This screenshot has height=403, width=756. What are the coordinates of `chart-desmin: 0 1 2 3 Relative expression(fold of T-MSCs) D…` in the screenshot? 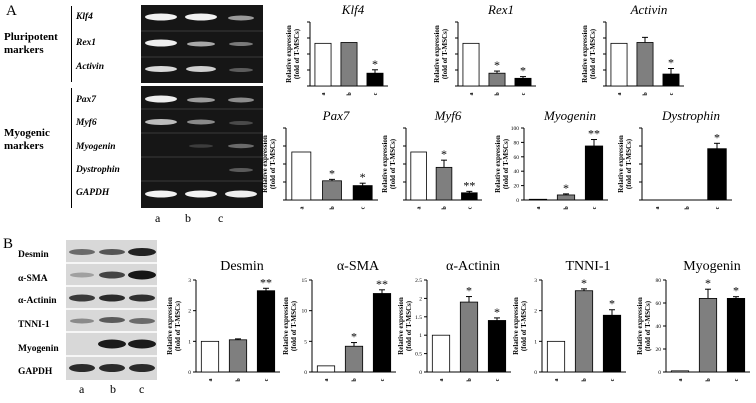 It's located at (223, 320).